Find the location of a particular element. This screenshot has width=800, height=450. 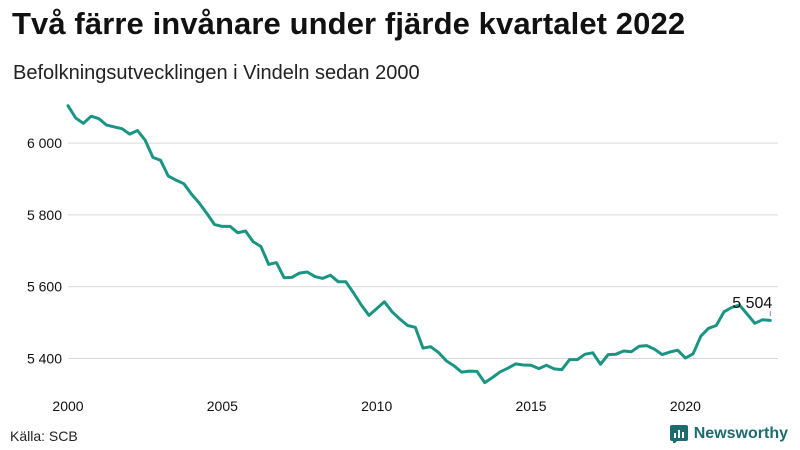

x-tick-label: 2005 is located at coordinates (222, 406).